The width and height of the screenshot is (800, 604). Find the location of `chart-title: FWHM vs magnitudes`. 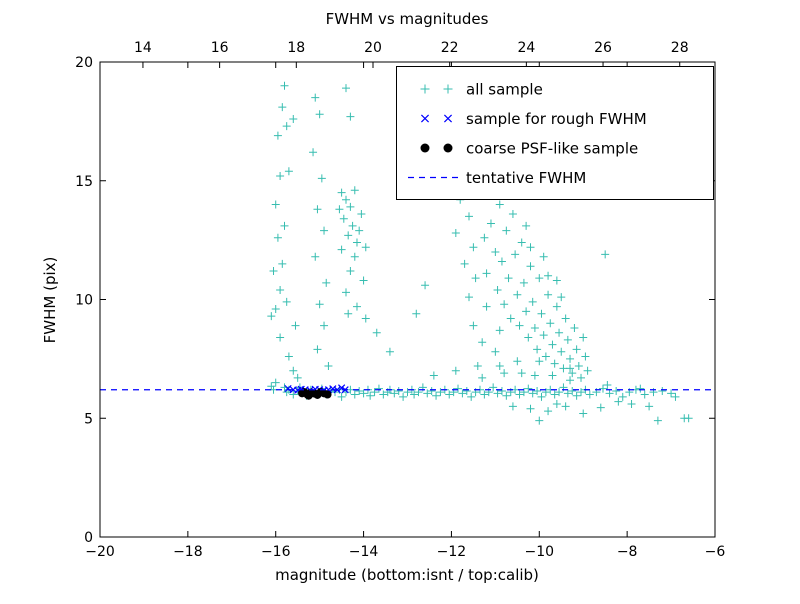

chart-title: FWHM vs magnitudes is located at coordinates (407, 19).